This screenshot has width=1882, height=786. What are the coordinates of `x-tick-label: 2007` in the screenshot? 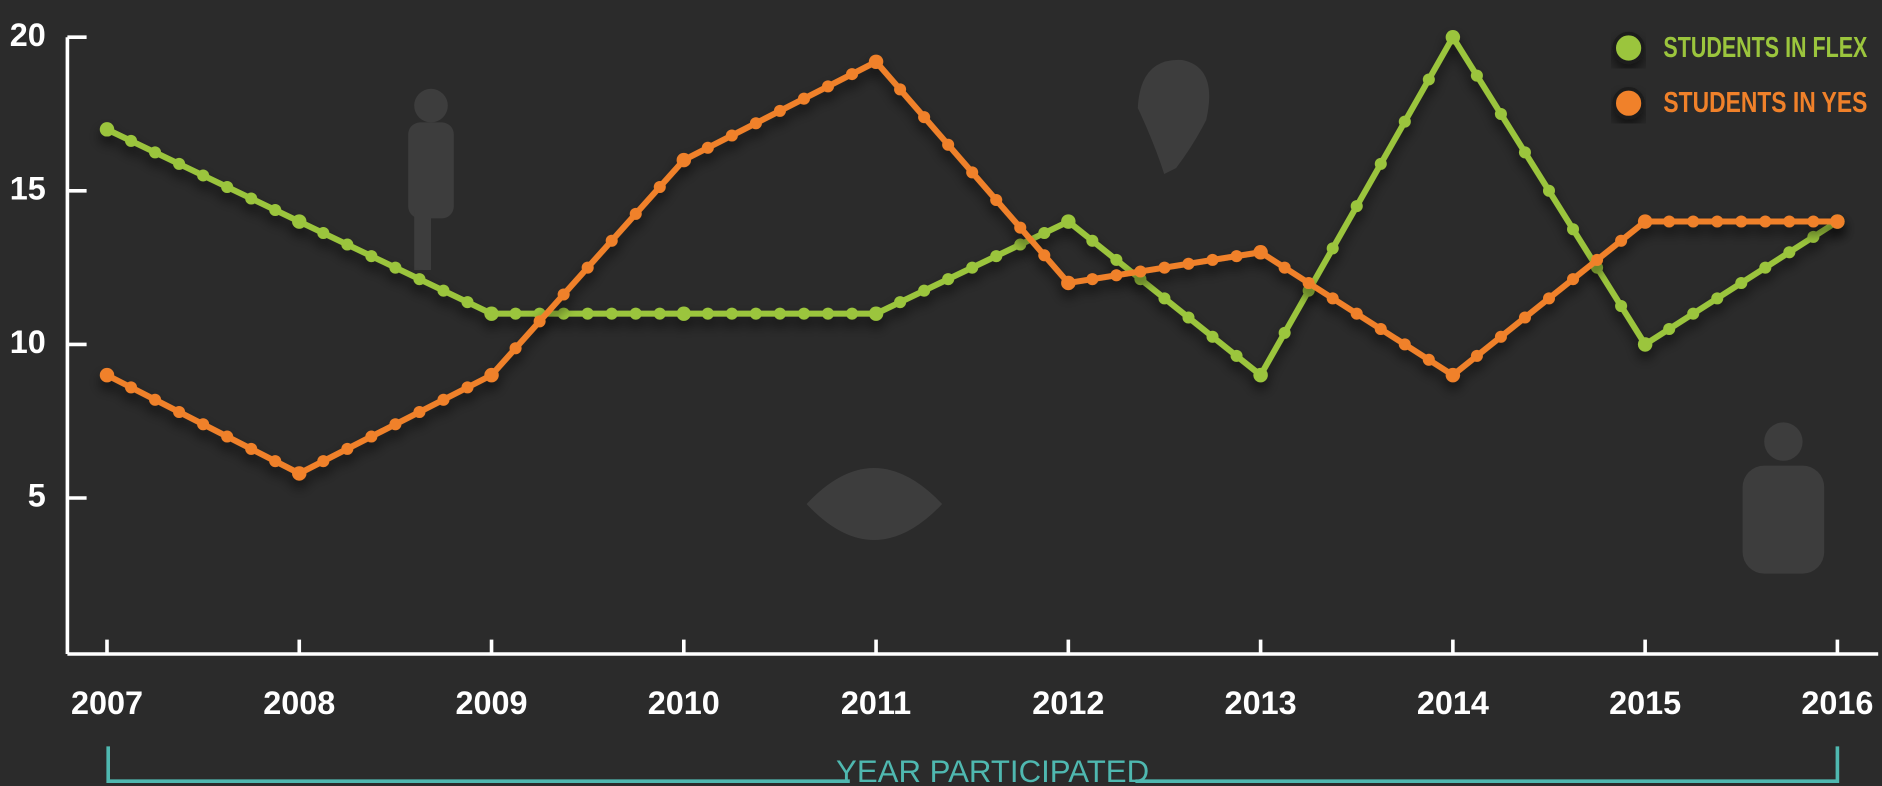 It's located at (107, 703).